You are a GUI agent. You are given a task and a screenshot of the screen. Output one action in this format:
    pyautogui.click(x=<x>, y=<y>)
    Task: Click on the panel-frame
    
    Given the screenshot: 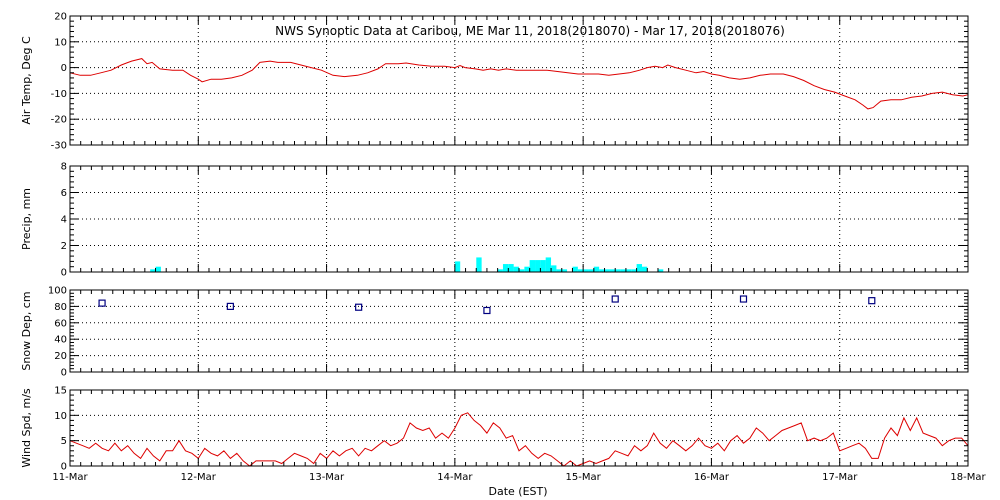 What is the action you would take?
    pyautogui.click(x=519, y=428)
    